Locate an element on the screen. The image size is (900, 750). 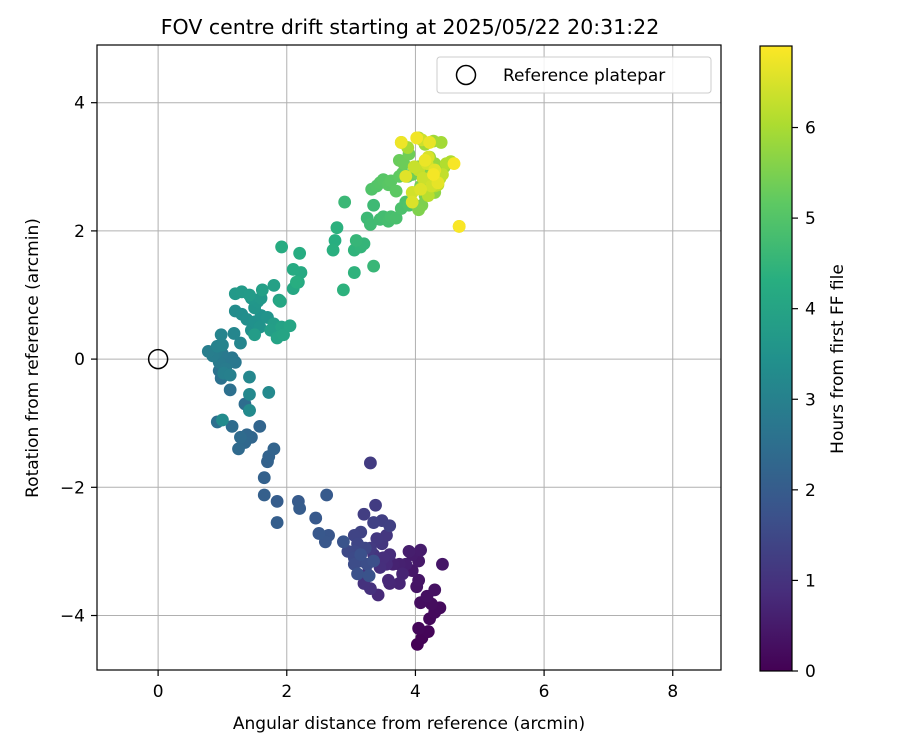
y-axis-ticks: −4 −2 0 2 4 is located at coordinates (78, 360).